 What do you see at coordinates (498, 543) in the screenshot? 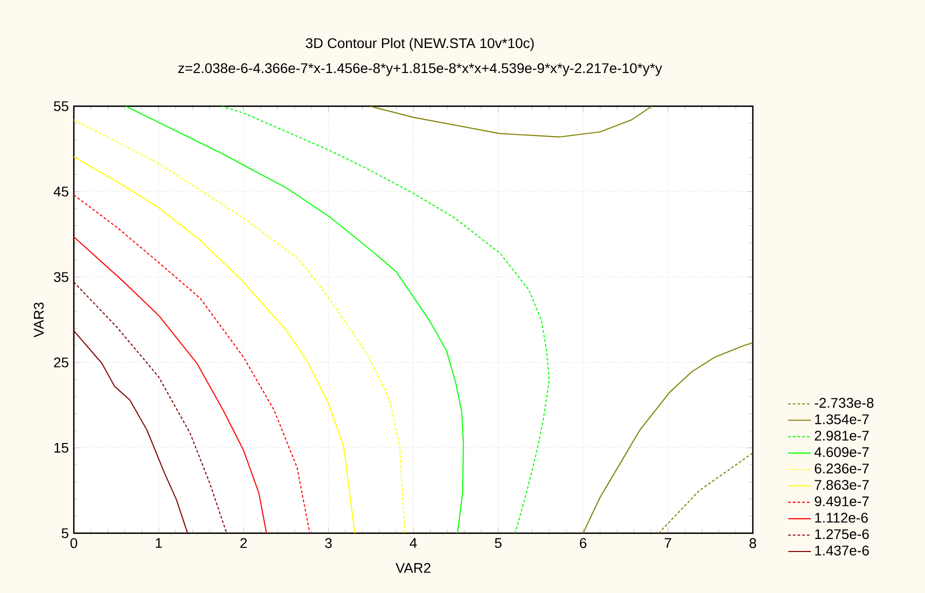
I see `x-tick-label: 5` at bounding box center [498, 543].